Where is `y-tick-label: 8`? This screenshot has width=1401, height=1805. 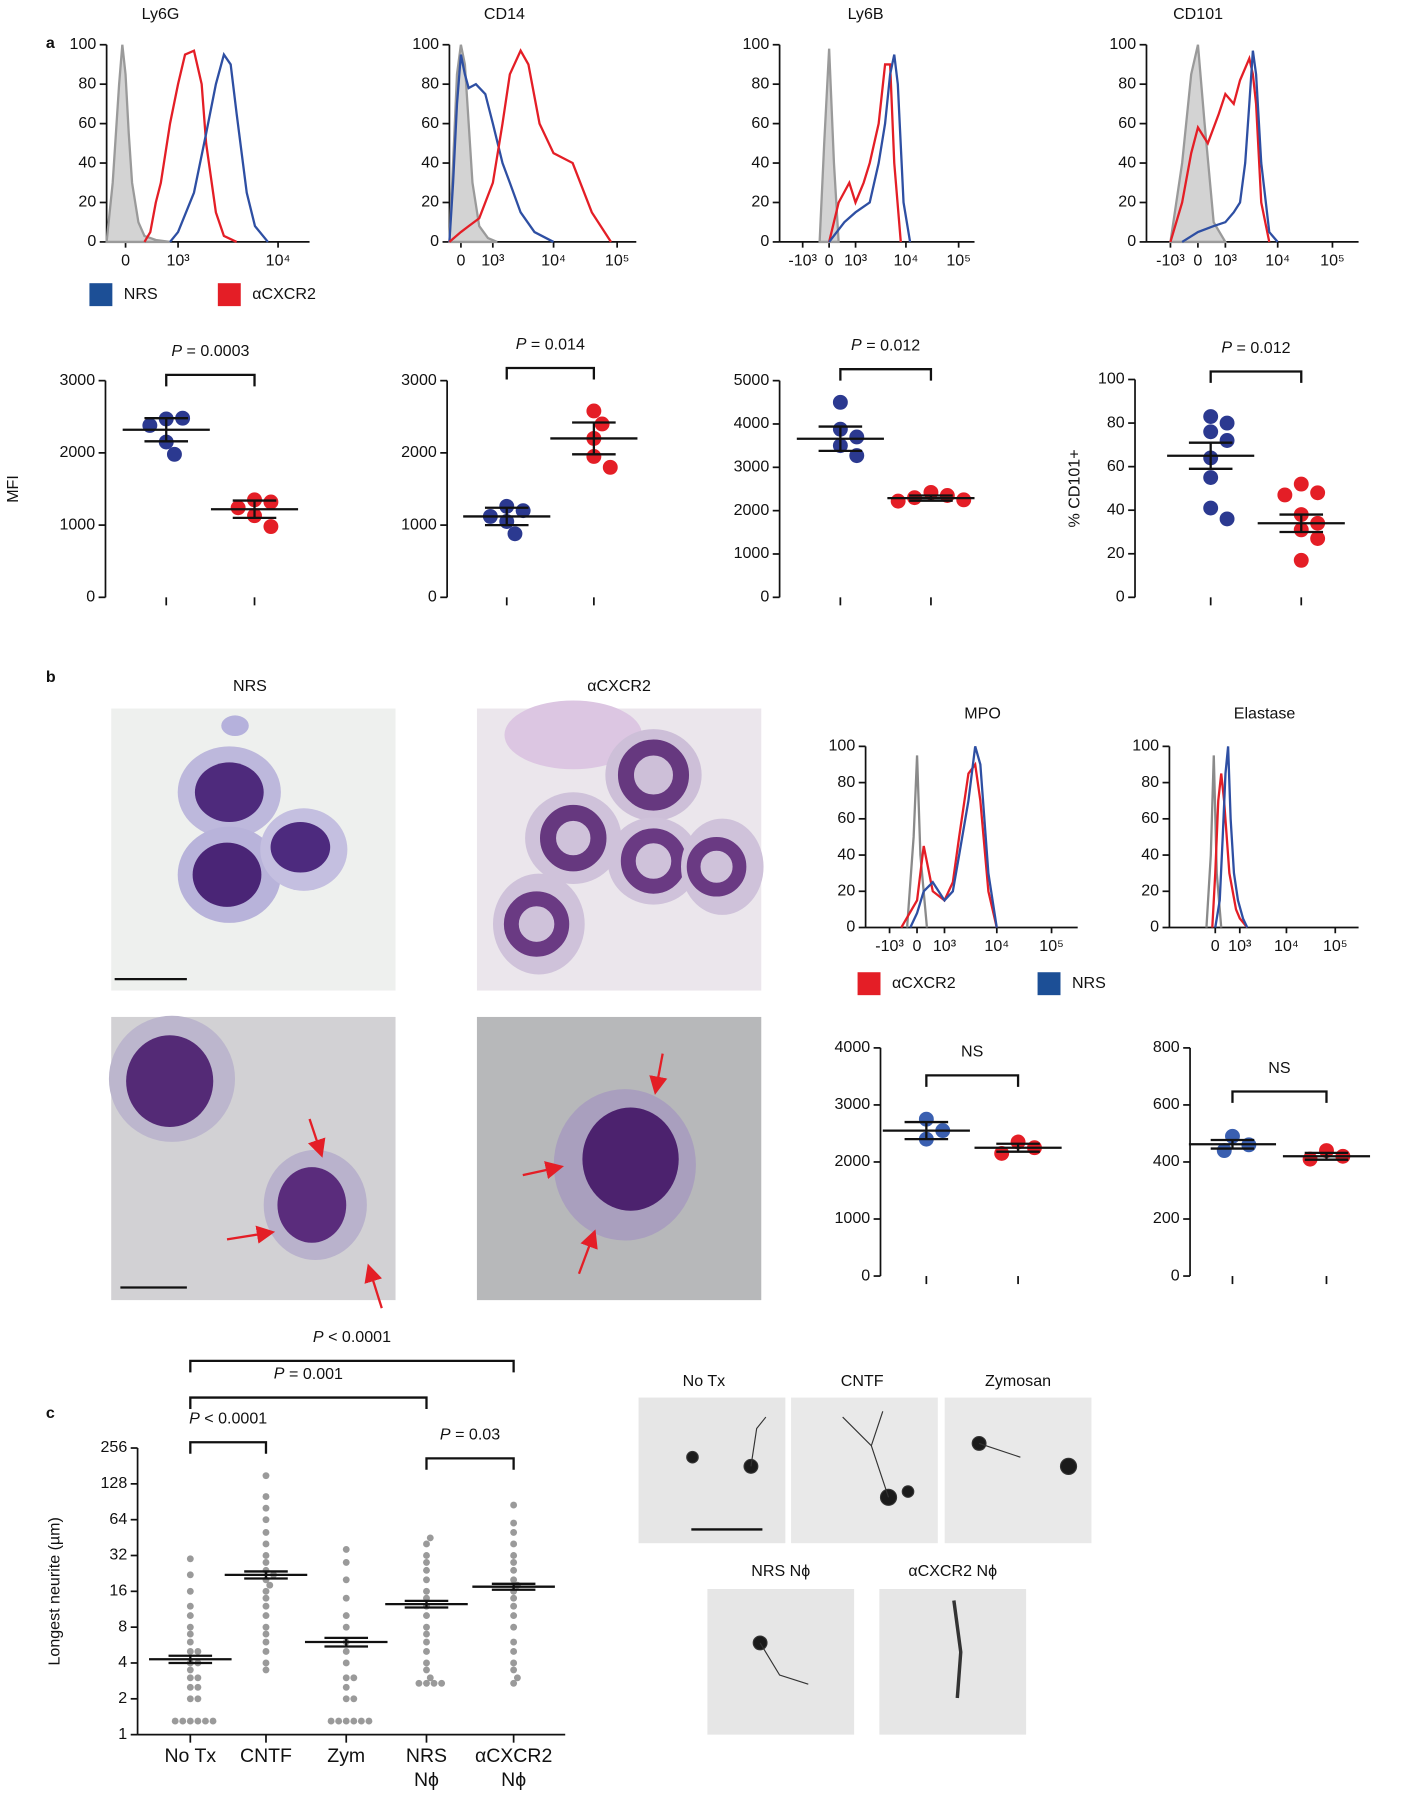
y-tick-label: 8 is located at coordinates (122, 1626).